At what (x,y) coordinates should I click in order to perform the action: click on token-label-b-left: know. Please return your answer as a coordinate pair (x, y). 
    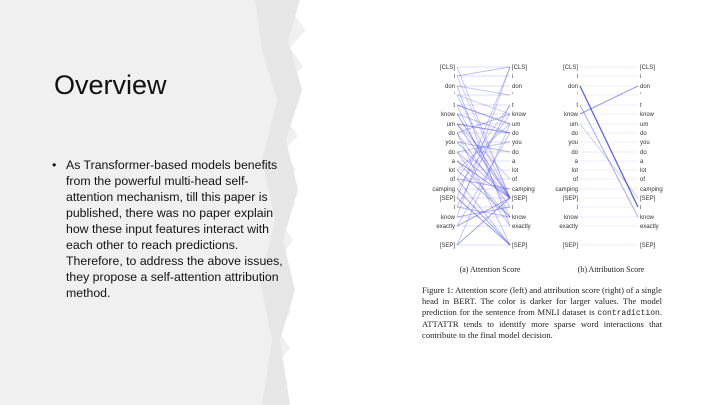
    Looking at the image, I should click on (571, 115).